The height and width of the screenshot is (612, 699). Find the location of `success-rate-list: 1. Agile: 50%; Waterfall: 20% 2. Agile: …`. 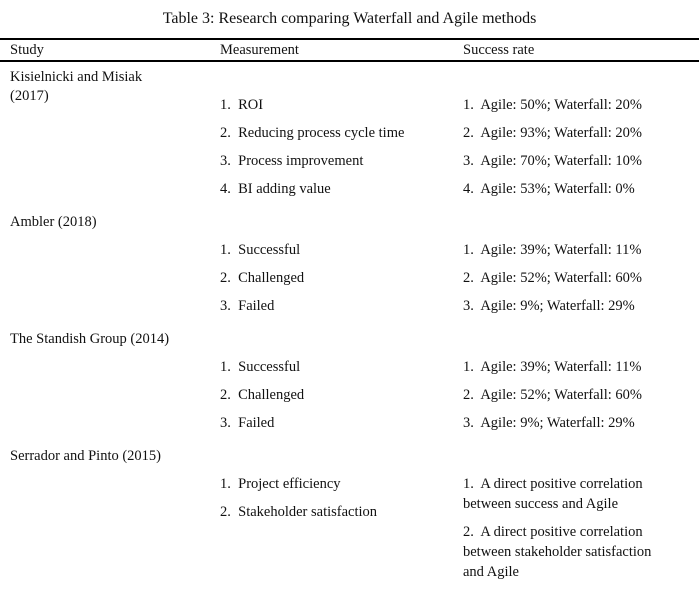

success-rate-list: 1. Agile: 50%; Waterfall: 20% 2. Agile: … is located at coordinates (577, 134).